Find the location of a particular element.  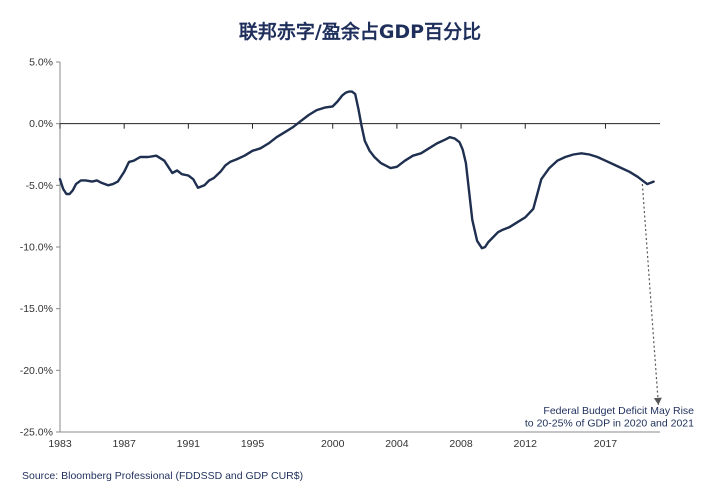

y-tick-label: -5.0% is located at coordinates (39, 186).